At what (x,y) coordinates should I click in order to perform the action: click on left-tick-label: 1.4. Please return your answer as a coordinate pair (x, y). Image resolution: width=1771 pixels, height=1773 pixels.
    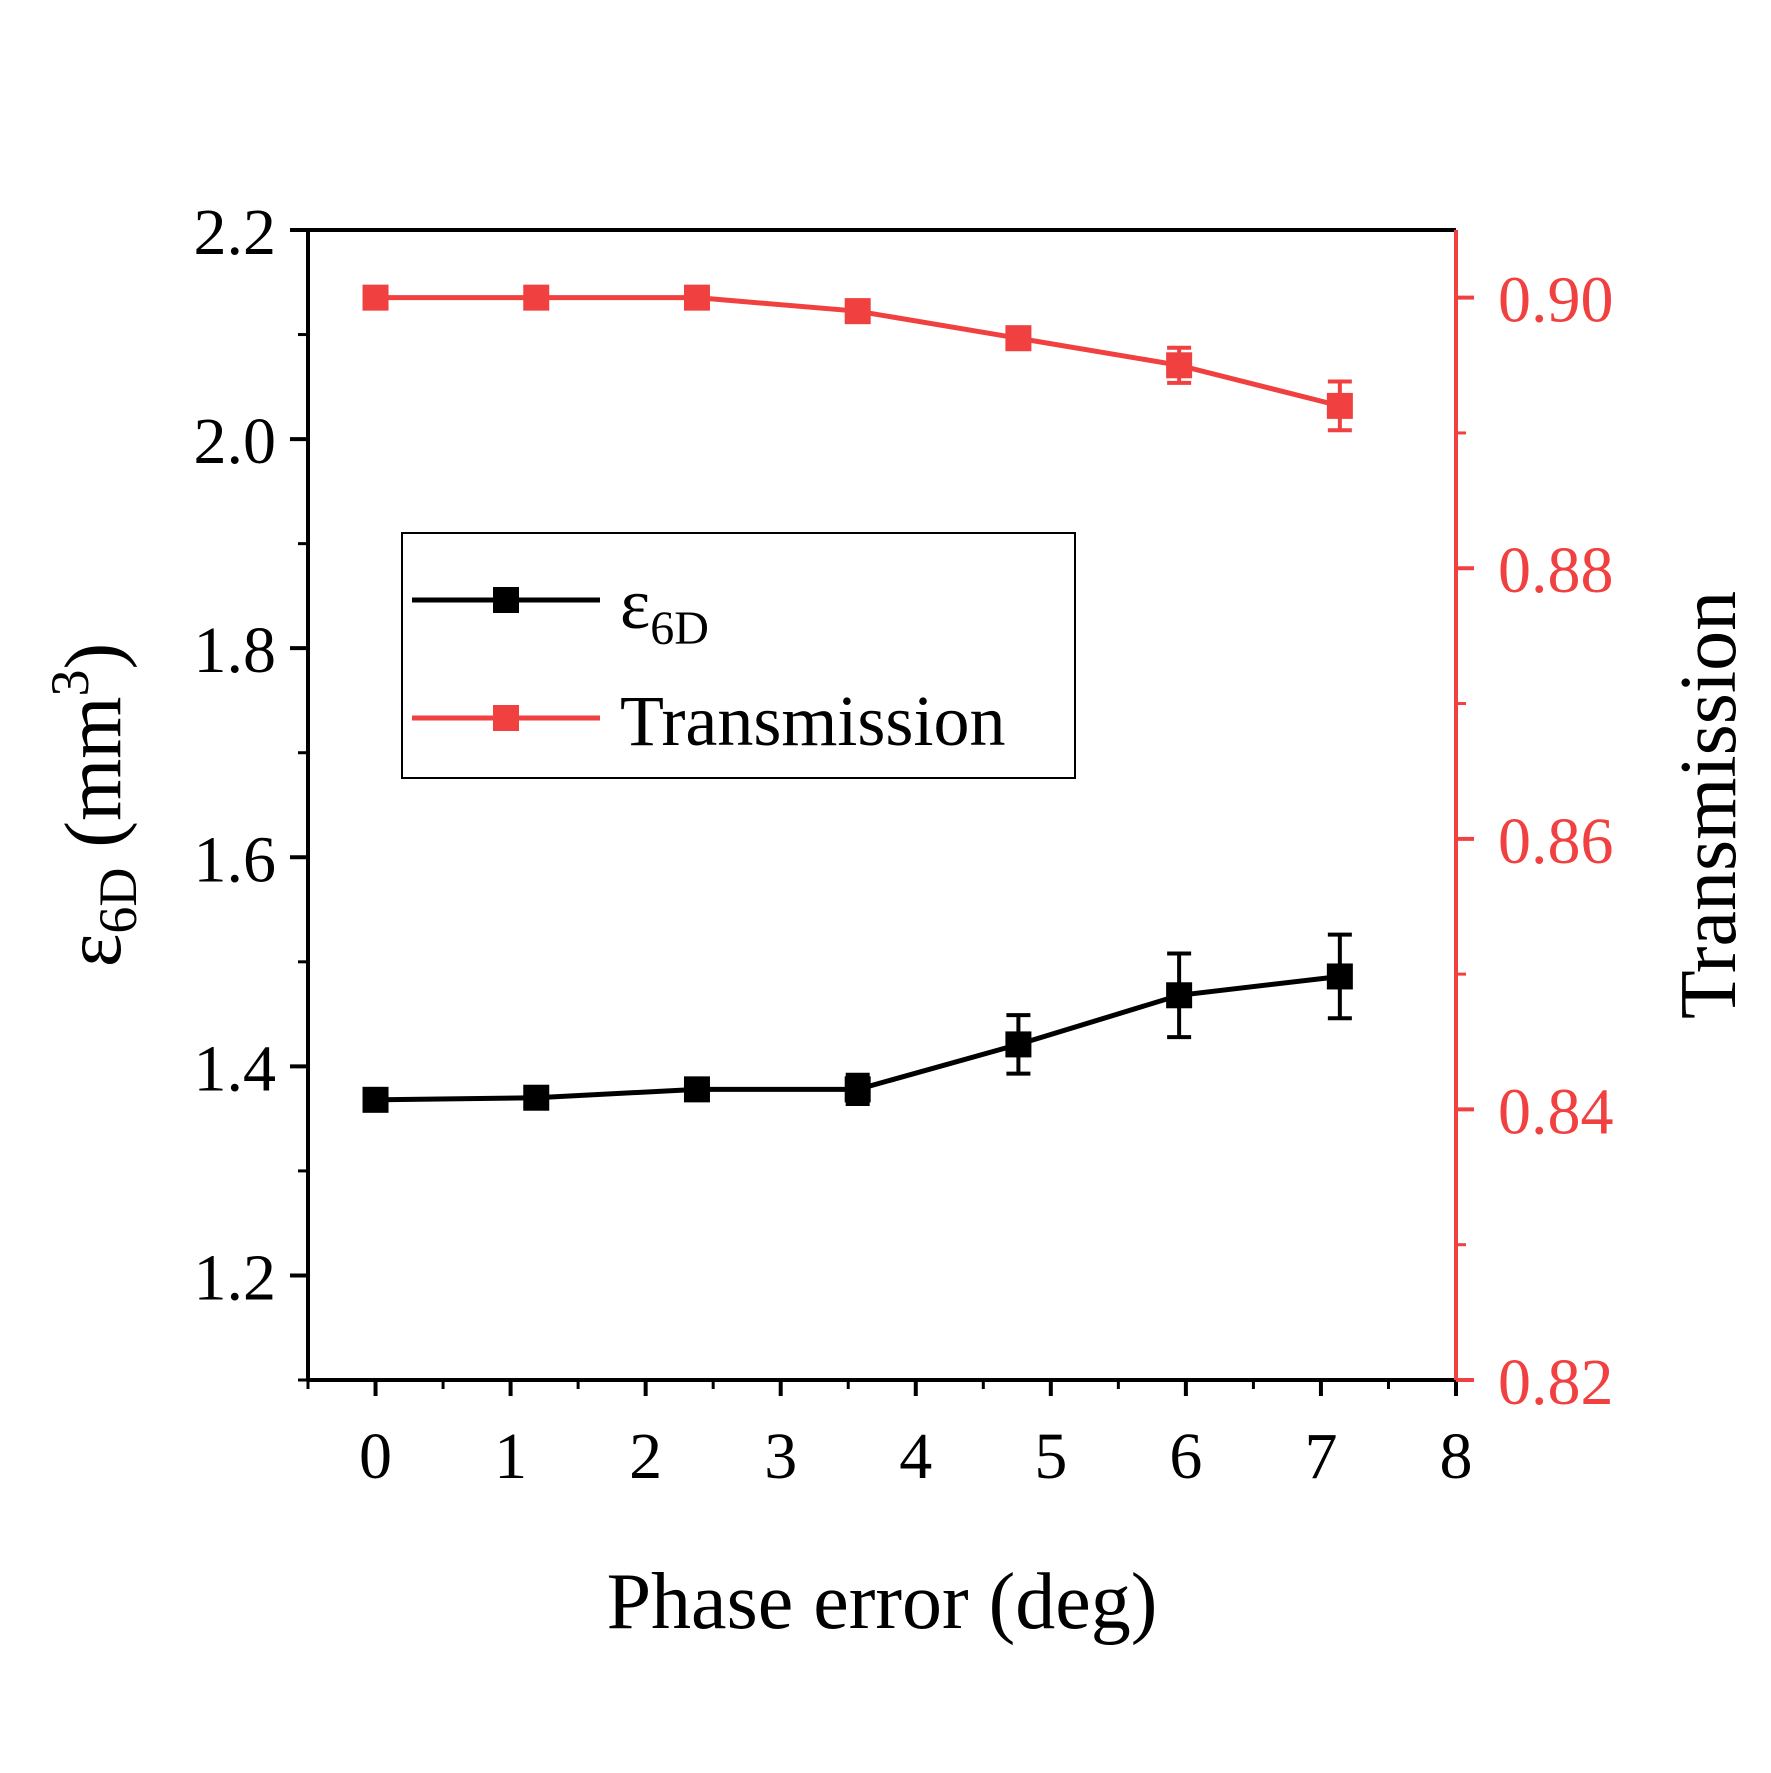
    Looking at the image, I should click on (235, 1068).